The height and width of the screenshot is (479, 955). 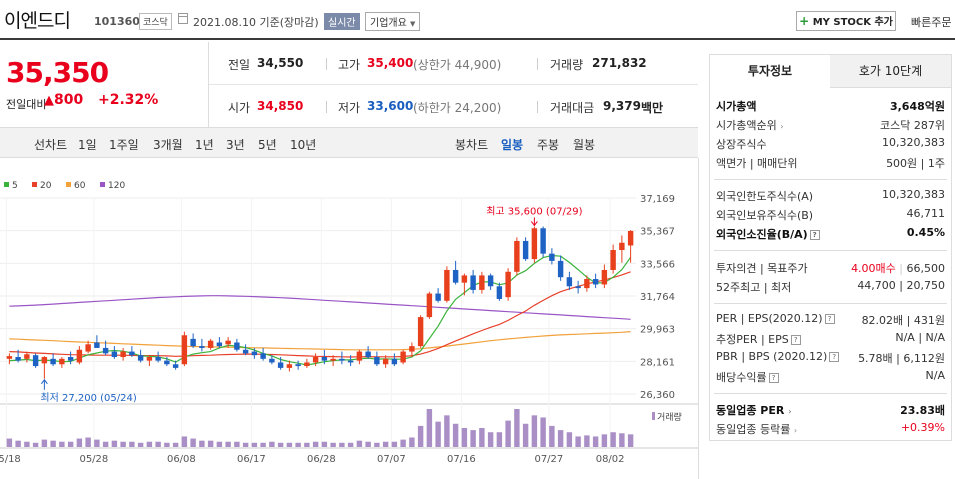 I want to click on legend-label: 120, so click(x=116, y=186).